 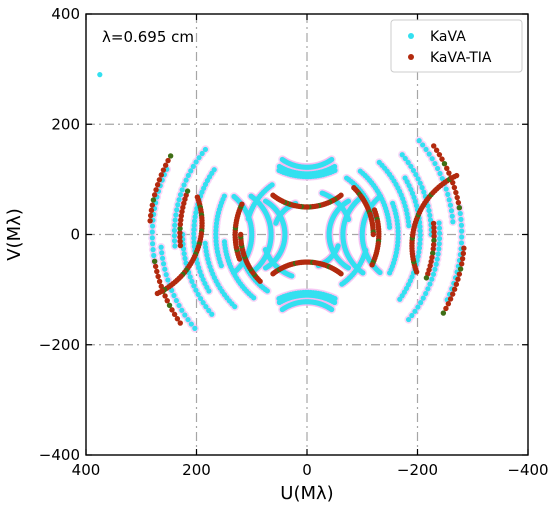 I want to click on y-tick-label: 0, so click(x=75, y=235).